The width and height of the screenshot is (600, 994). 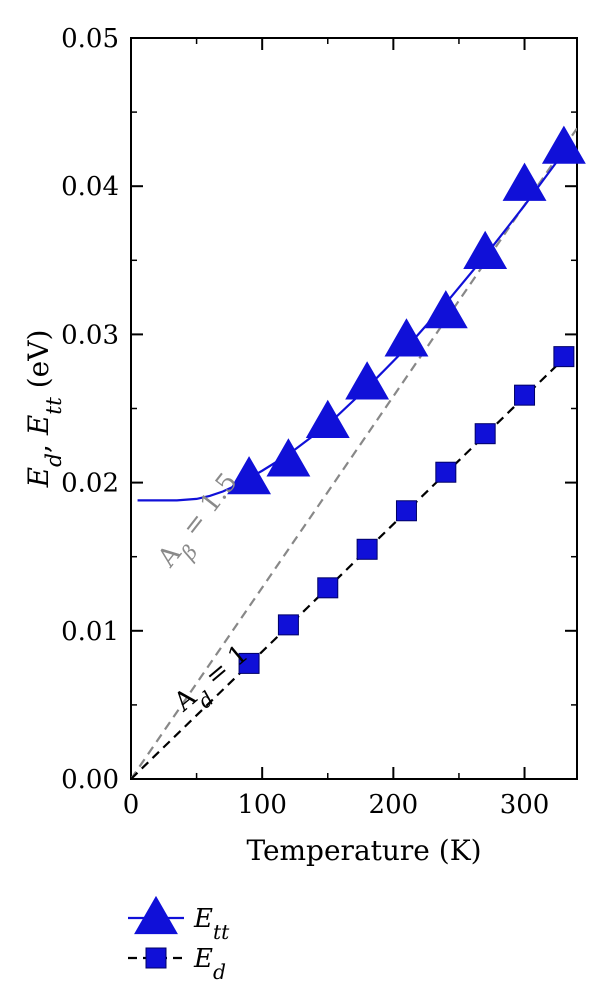 What do you see at coordinates (179, 919) in the screenshot?
I see `legend-item-E_tt: Ett` at bounding box center [179, 919].